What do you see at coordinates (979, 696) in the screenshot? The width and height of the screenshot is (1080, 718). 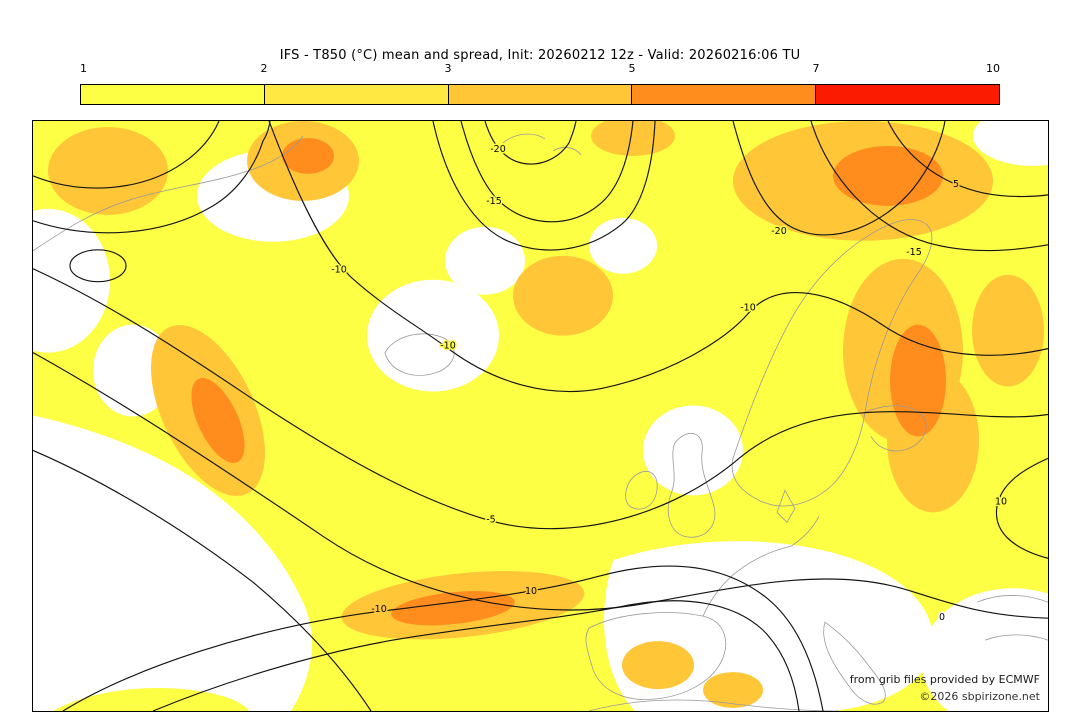 I see `credits-copyright: ©2026 sbpirizone.net` at bounding box center [979, 696].